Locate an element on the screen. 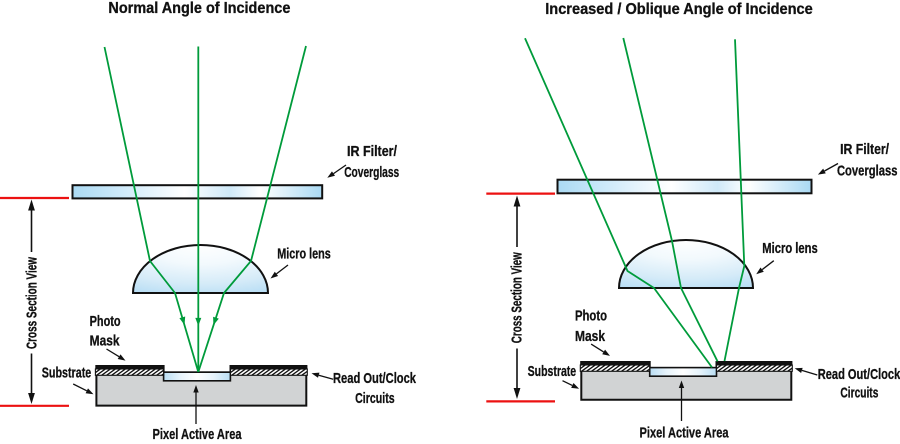 The height and width of the screenshot is (444, 900). svg-text: Normal Angle of Incidence is located at coordinates (199, 8).